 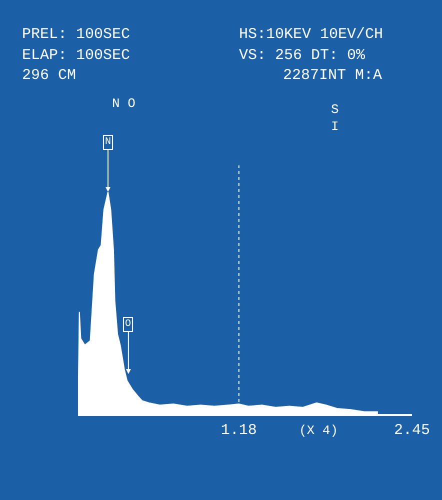 I want to click on text: N O, so click(x=124, y=103).